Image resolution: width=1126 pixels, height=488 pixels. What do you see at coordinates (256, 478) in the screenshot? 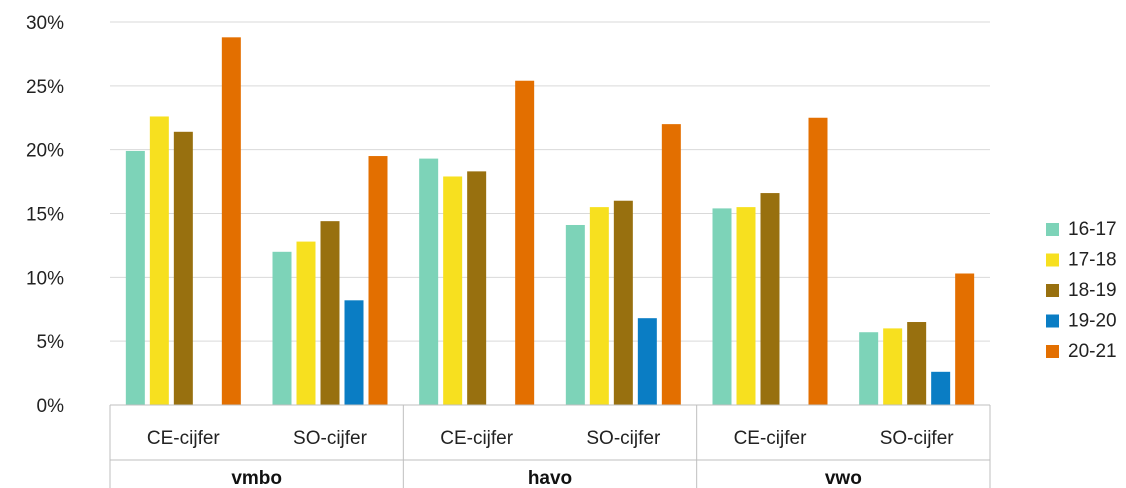
I see `group-label: vmbo` at bounding box center [256, 478].